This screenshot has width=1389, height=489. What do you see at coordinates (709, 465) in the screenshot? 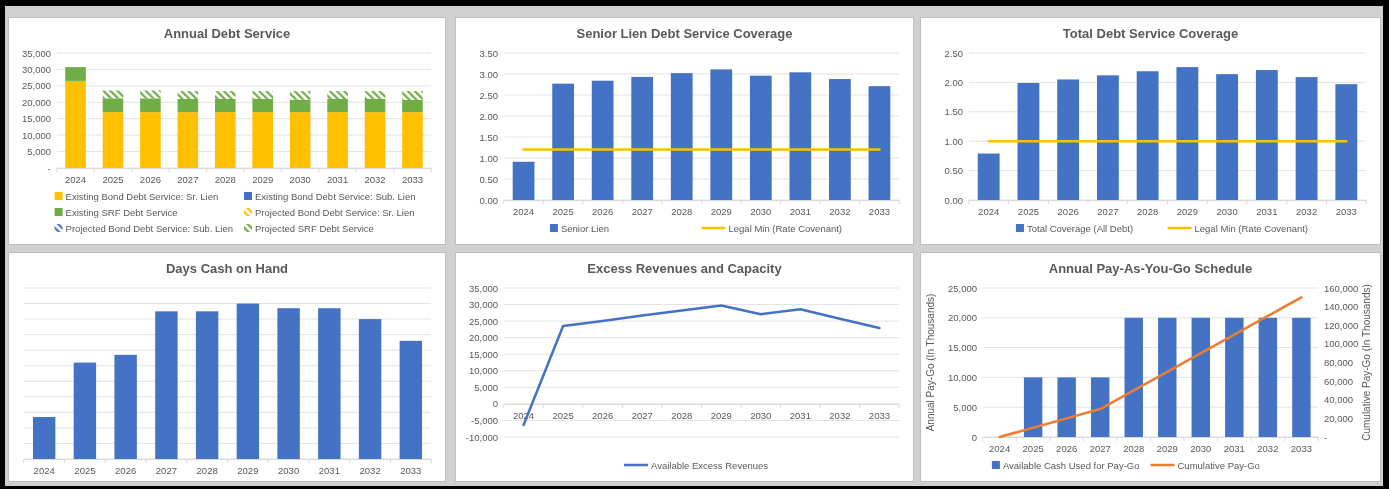
I see `legend-label: Available Excess Revenues` at bounding box center [709, 465].